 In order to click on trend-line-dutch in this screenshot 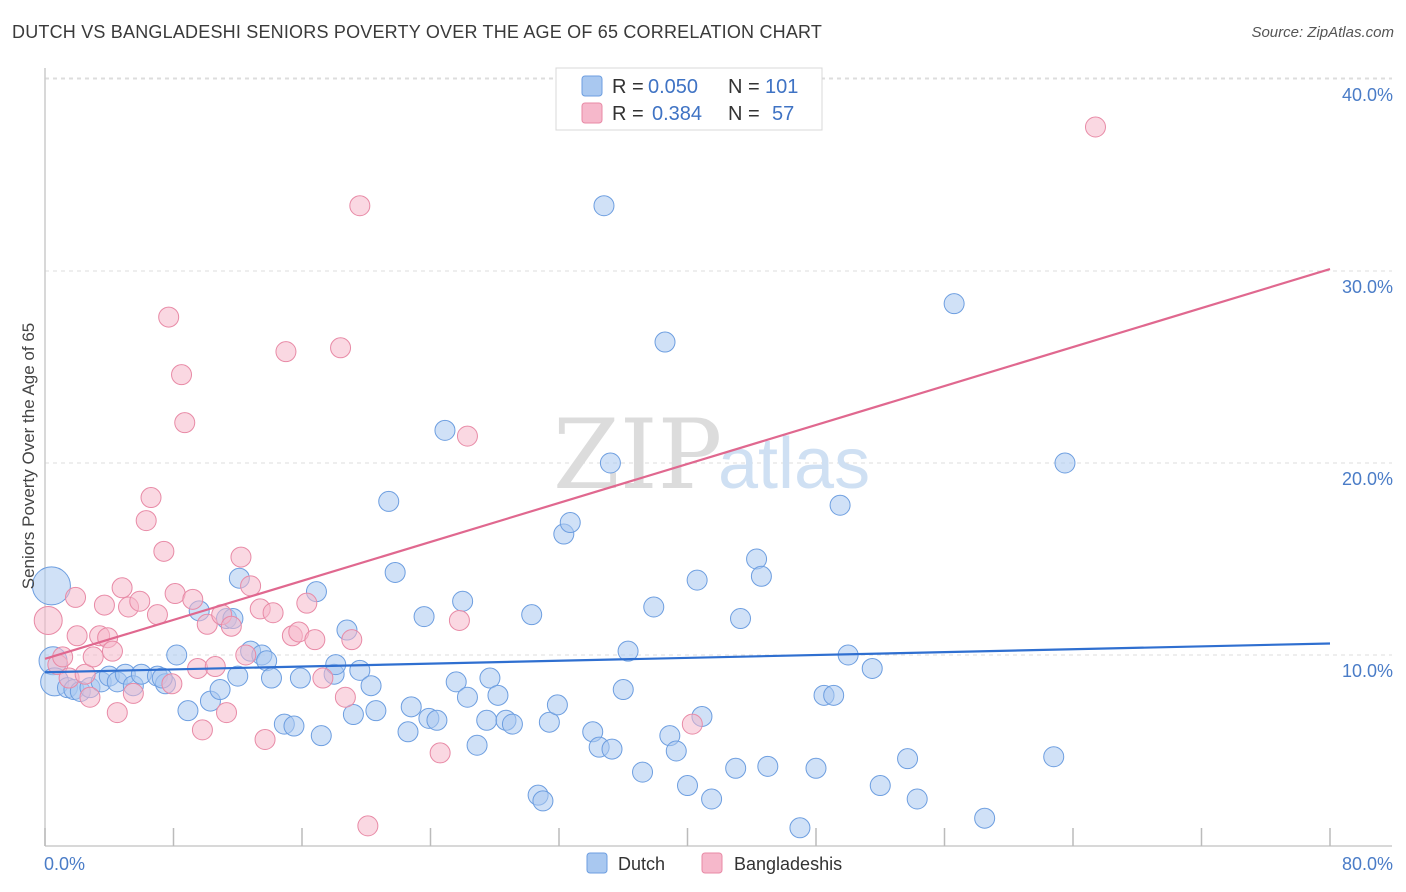, I will do `click(687, 658)`.